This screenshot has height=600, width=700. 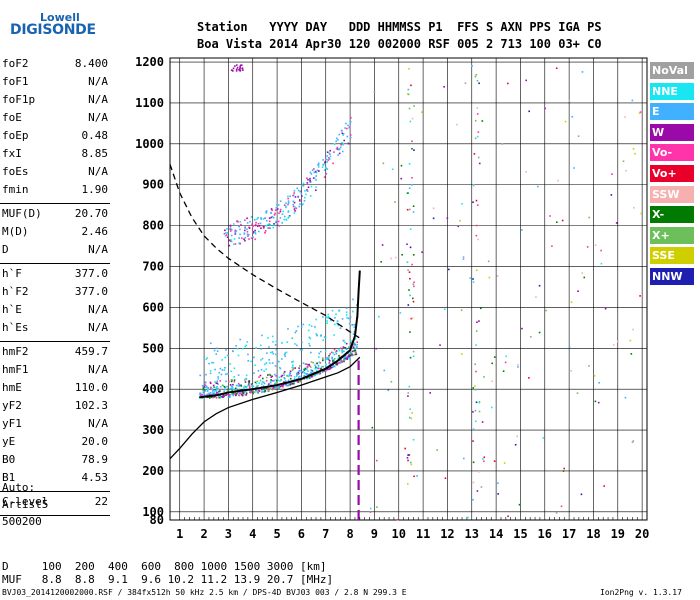 What do you see at coordinates (496, 534) in the screenshot?
I see `x-tick-label: 14` at bounding box center [496, 534].